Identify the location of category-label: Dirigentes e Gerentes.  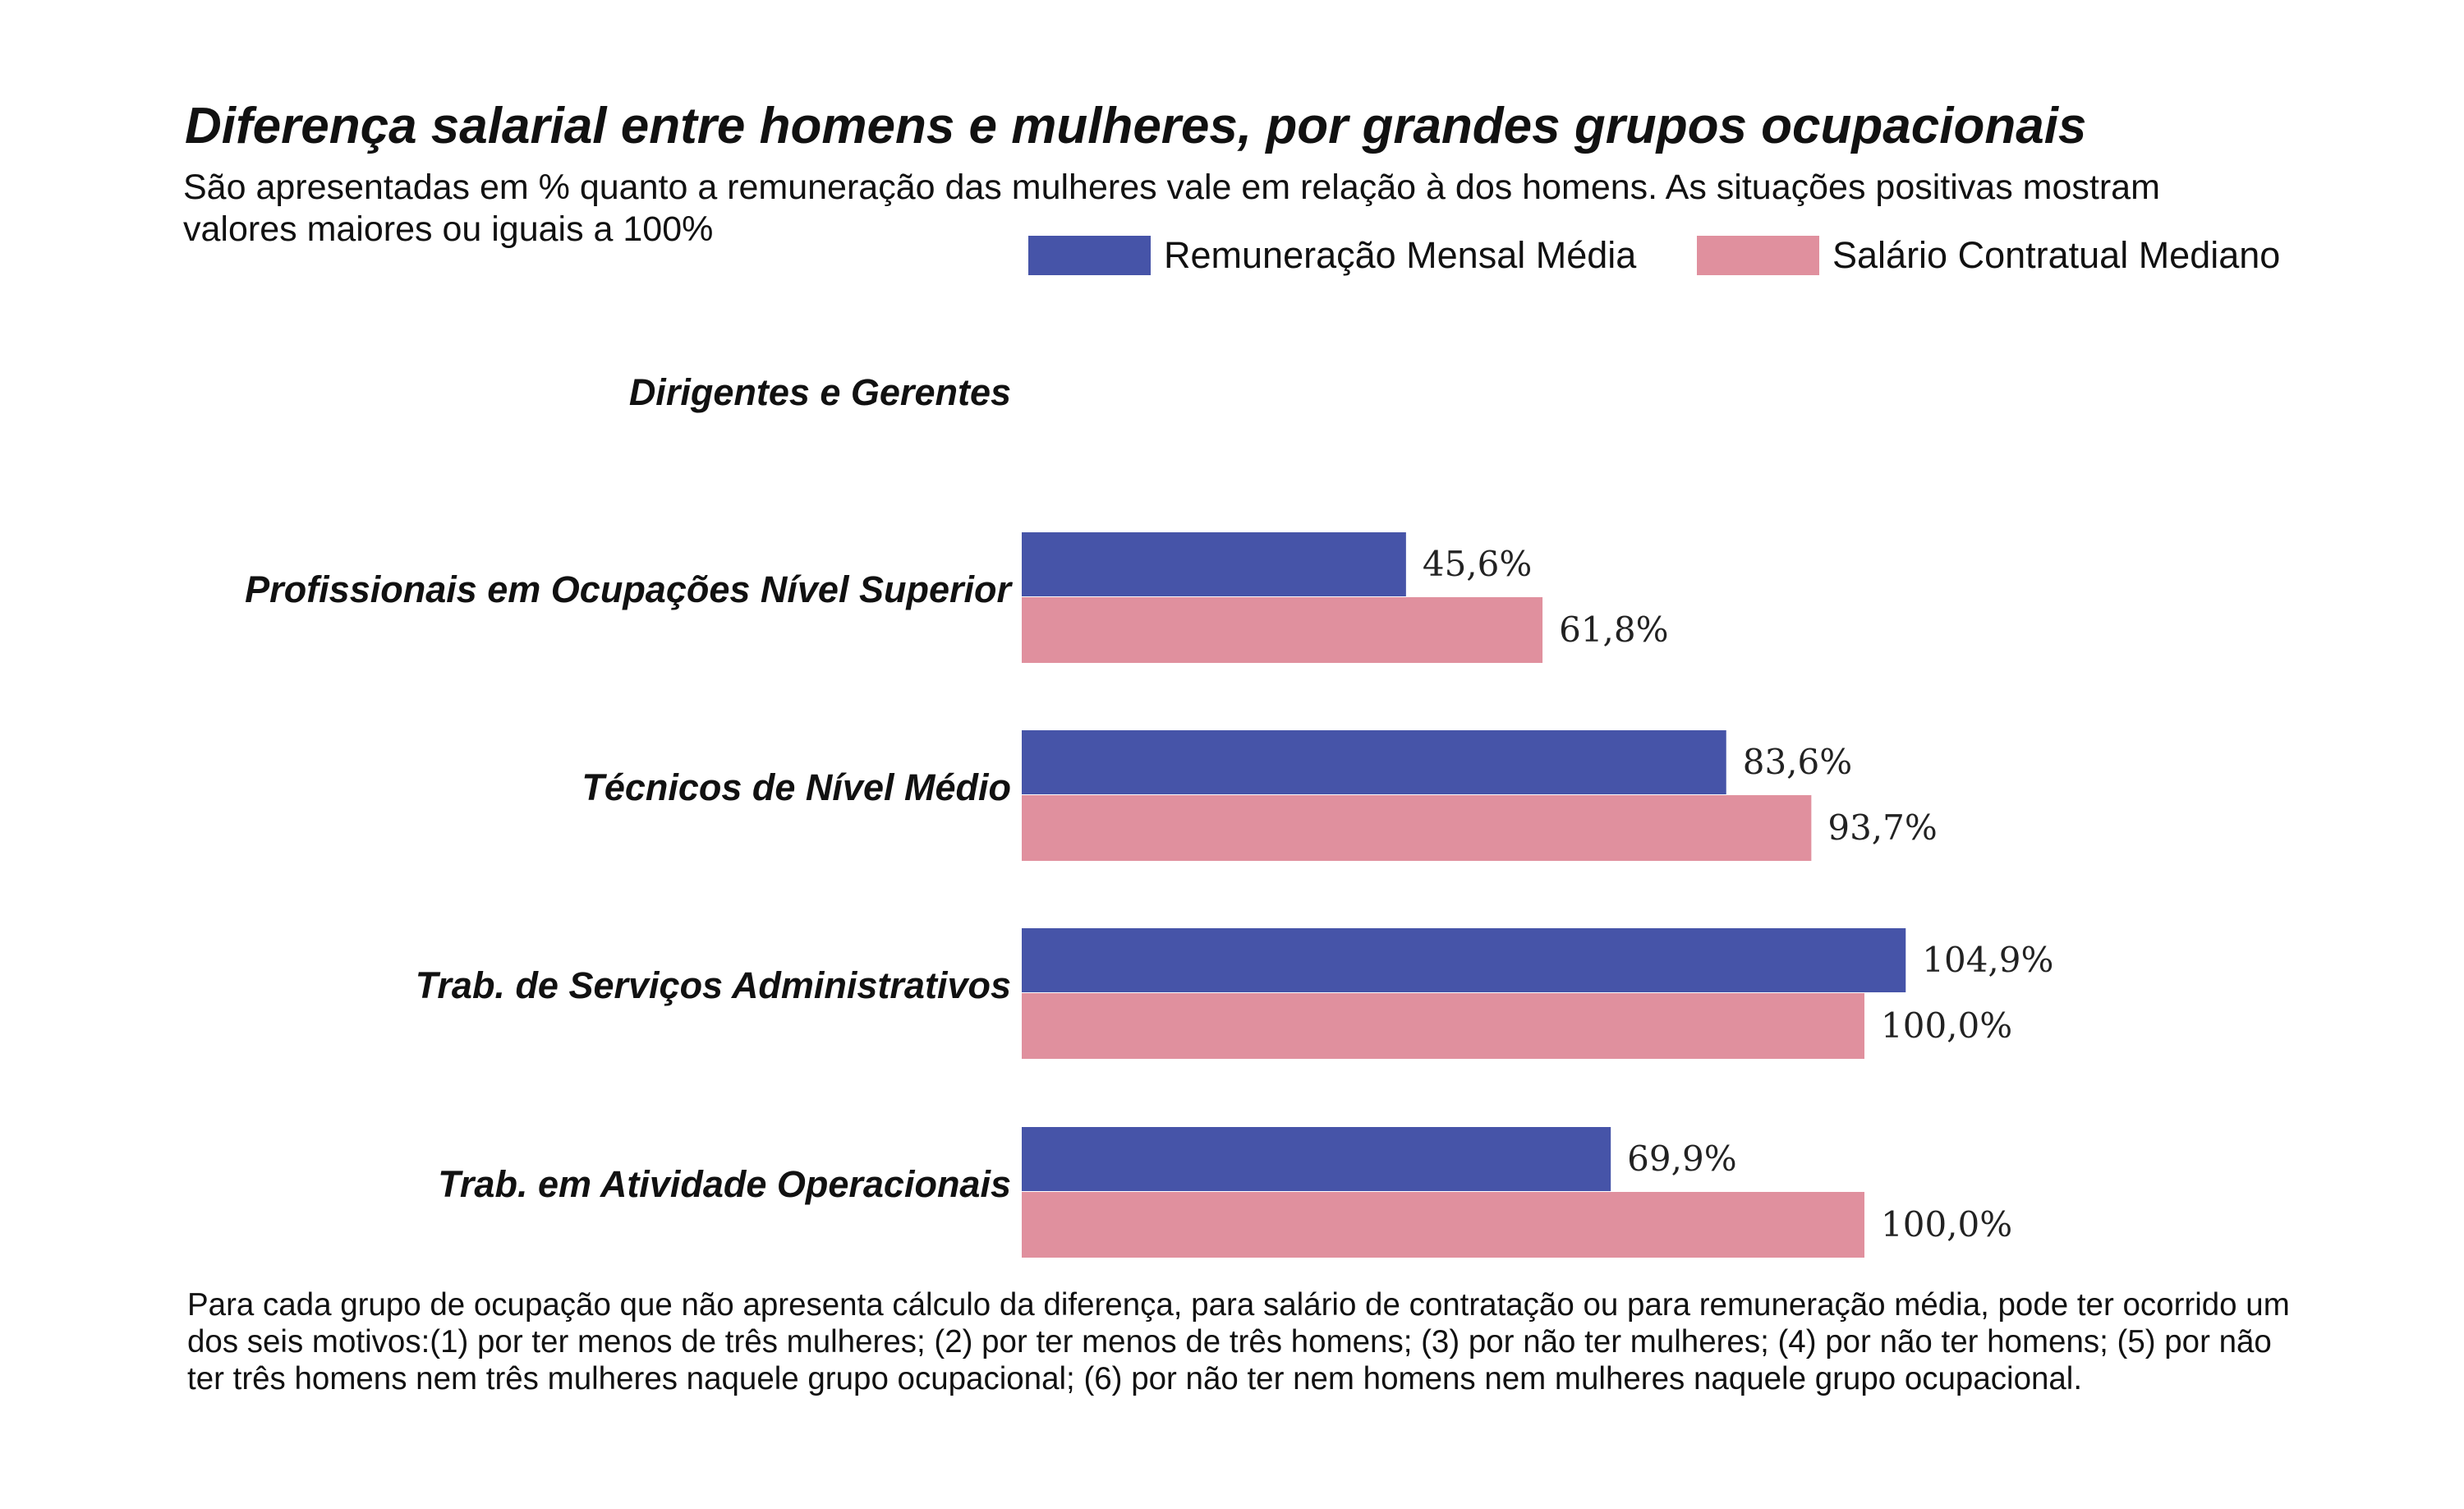
(819, 392).